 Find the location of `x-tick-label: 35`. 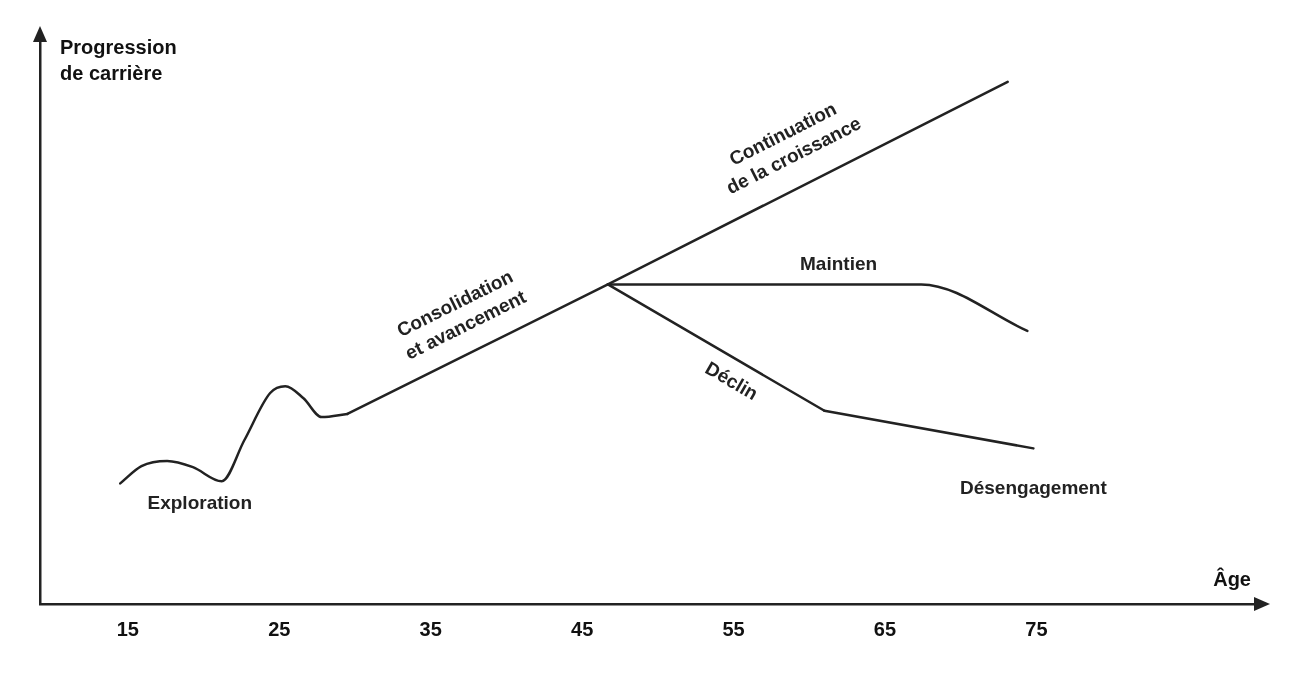

x-tick-label: 35 is located at coordinates (430, 628).